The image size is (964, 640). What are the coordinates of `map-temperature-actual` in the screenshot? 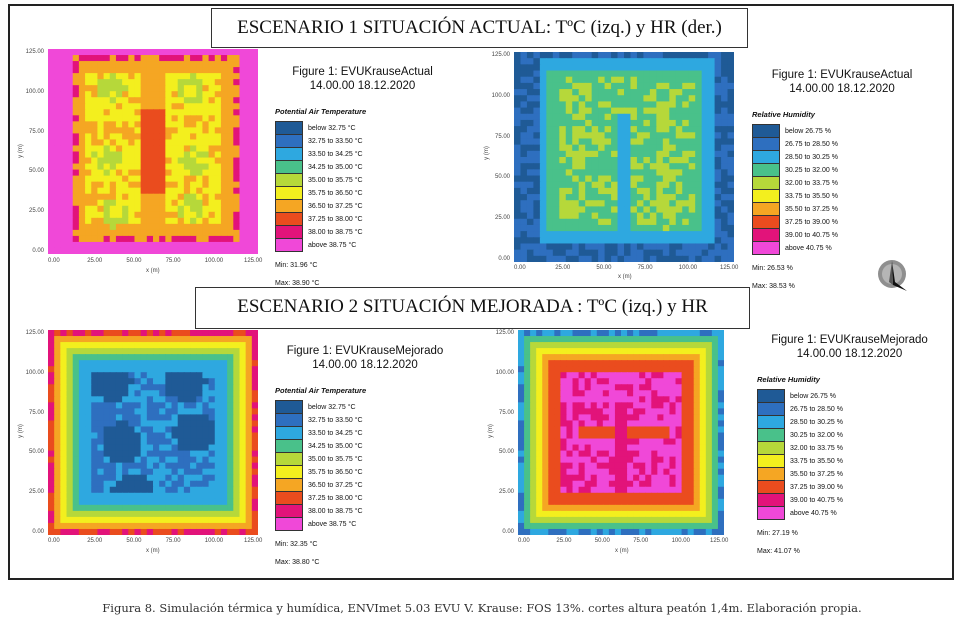 It's located at (153, 151).